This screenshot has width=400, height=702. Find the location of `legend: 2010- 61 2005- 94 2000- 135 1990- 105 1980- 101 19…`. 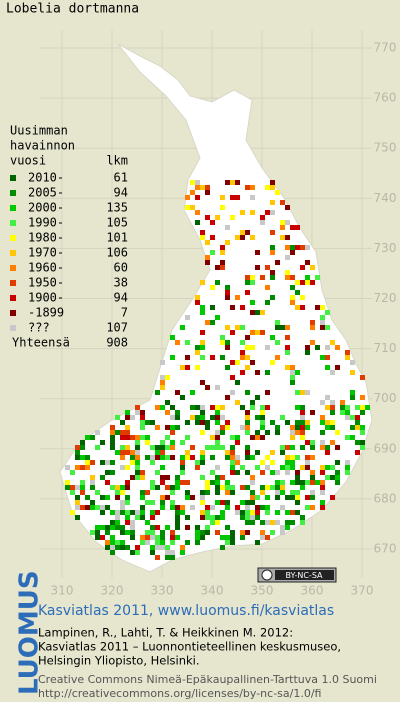

legend: 2010- 61 2005- 94 2000- 135 1990- 105 1980- 101 19… is located at coordinates (69, 253).